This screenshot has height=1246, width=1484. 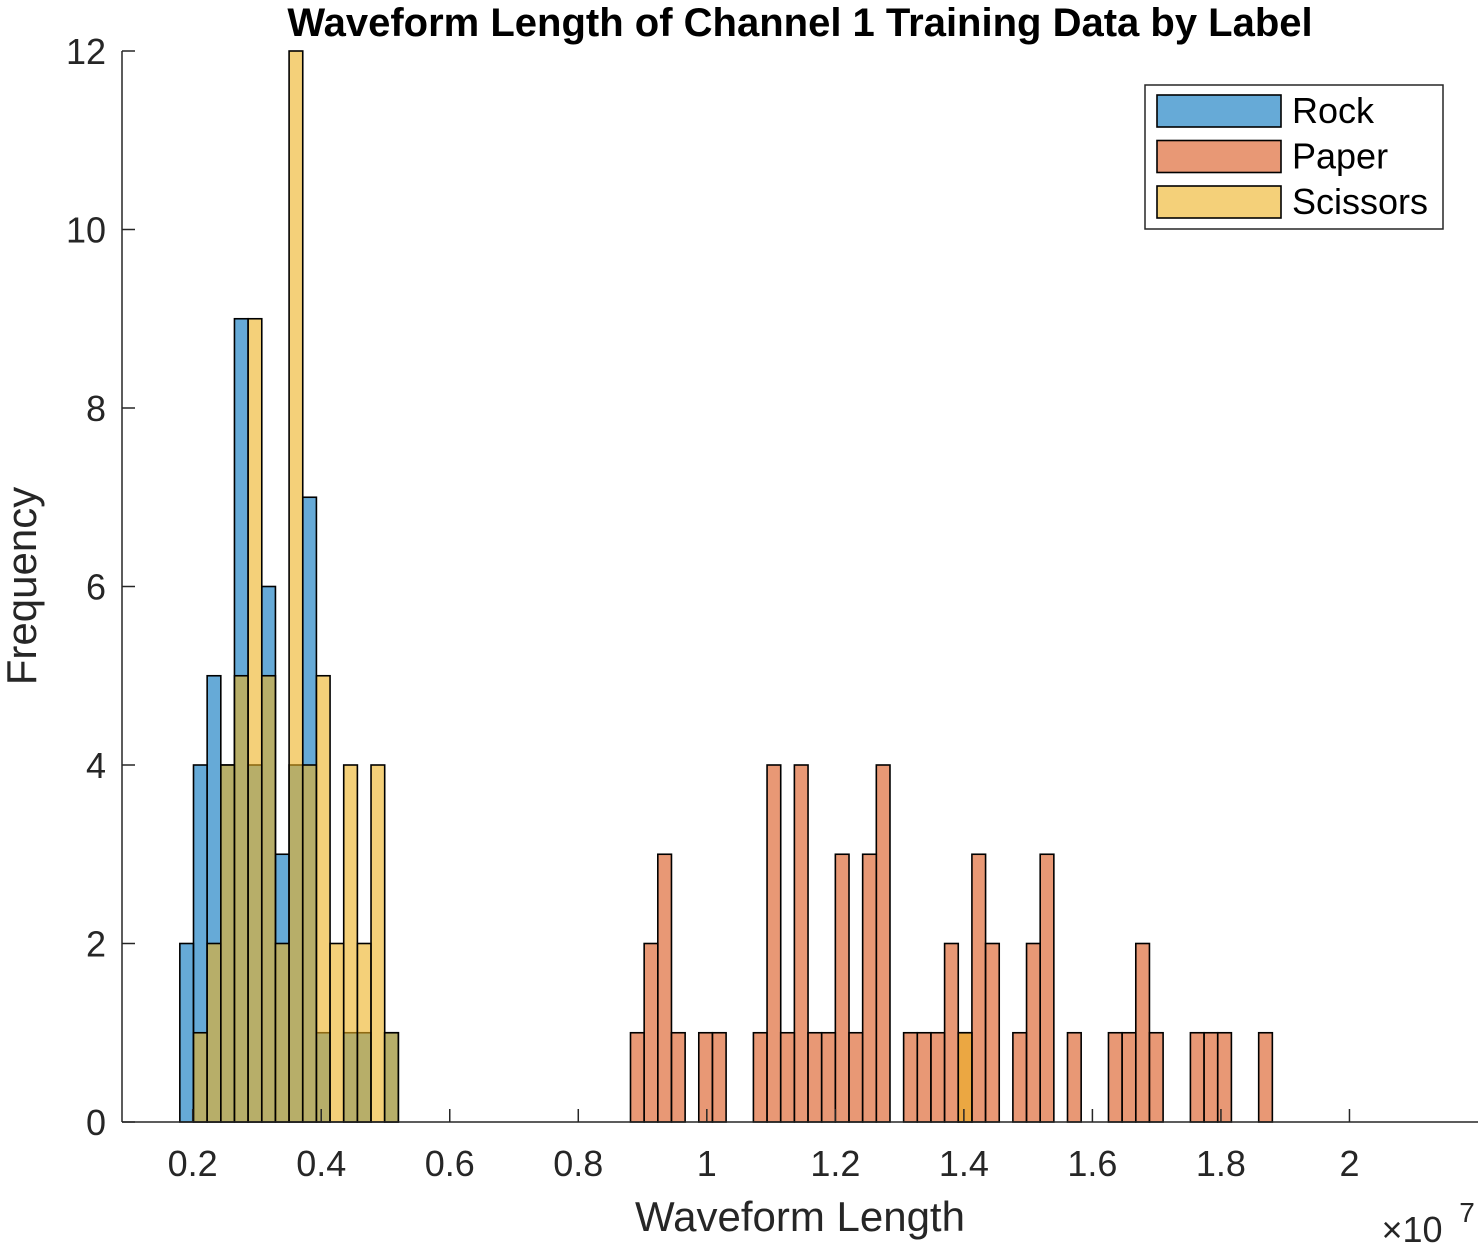 I want to click on x-tick-label: 0.8, so click(x=578, y=1163).